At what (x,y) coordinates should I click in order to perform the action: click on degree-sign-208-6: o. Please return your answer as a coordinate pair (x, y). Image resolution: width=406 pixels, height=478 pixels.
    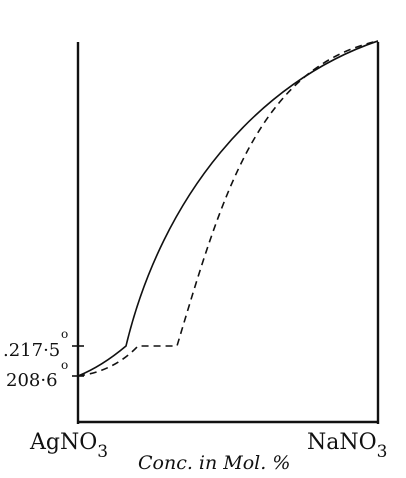
    Looking at the image, I should click on (64, 365).